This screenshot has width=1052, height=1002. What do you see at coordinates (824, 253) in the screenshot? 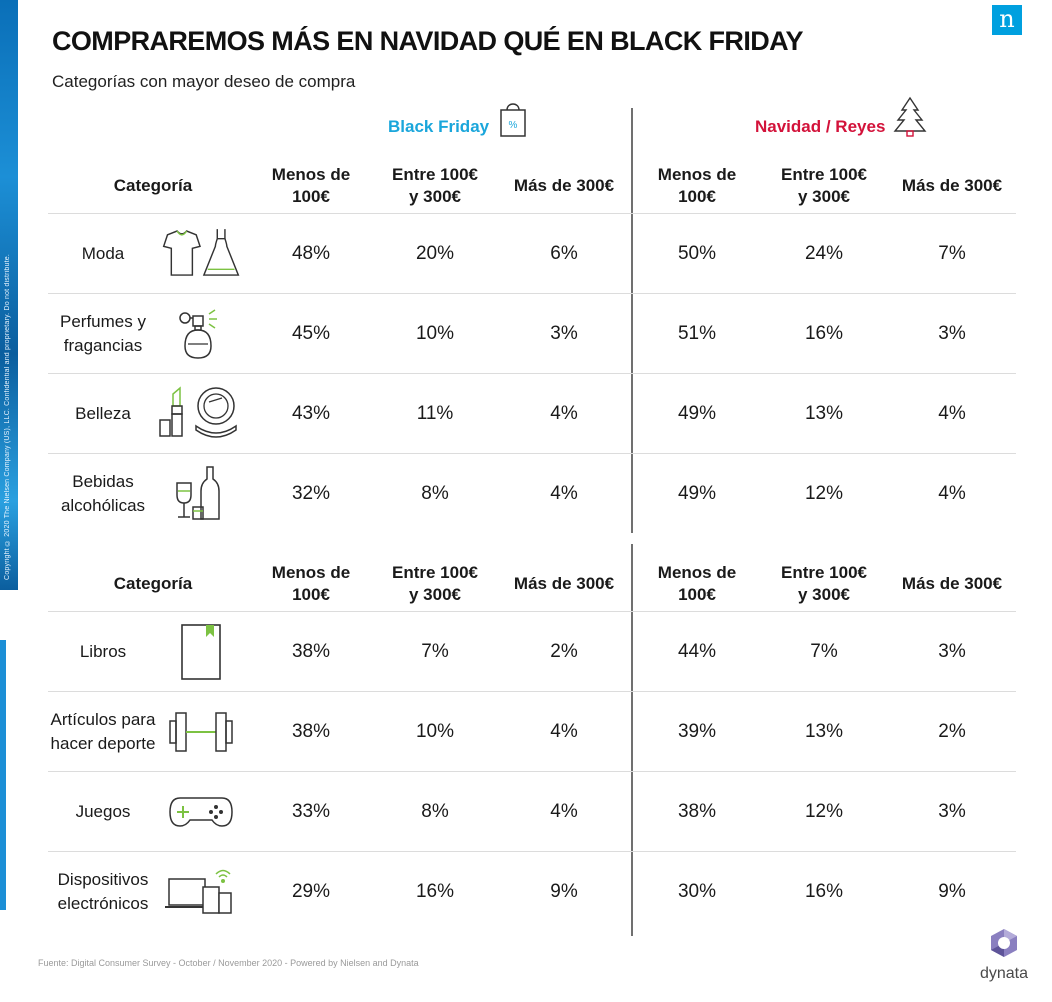
I see `value-cell: 24%` at bounding box center [824, 253].